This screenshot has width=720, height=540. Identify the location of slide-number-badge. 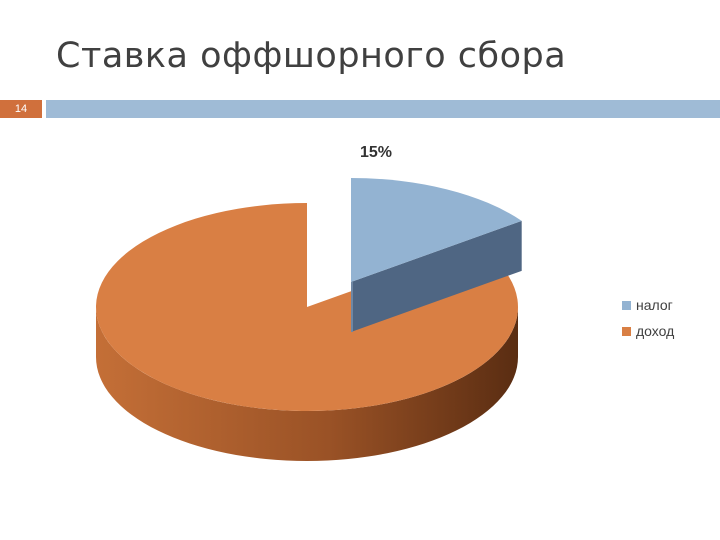
(21, 109).